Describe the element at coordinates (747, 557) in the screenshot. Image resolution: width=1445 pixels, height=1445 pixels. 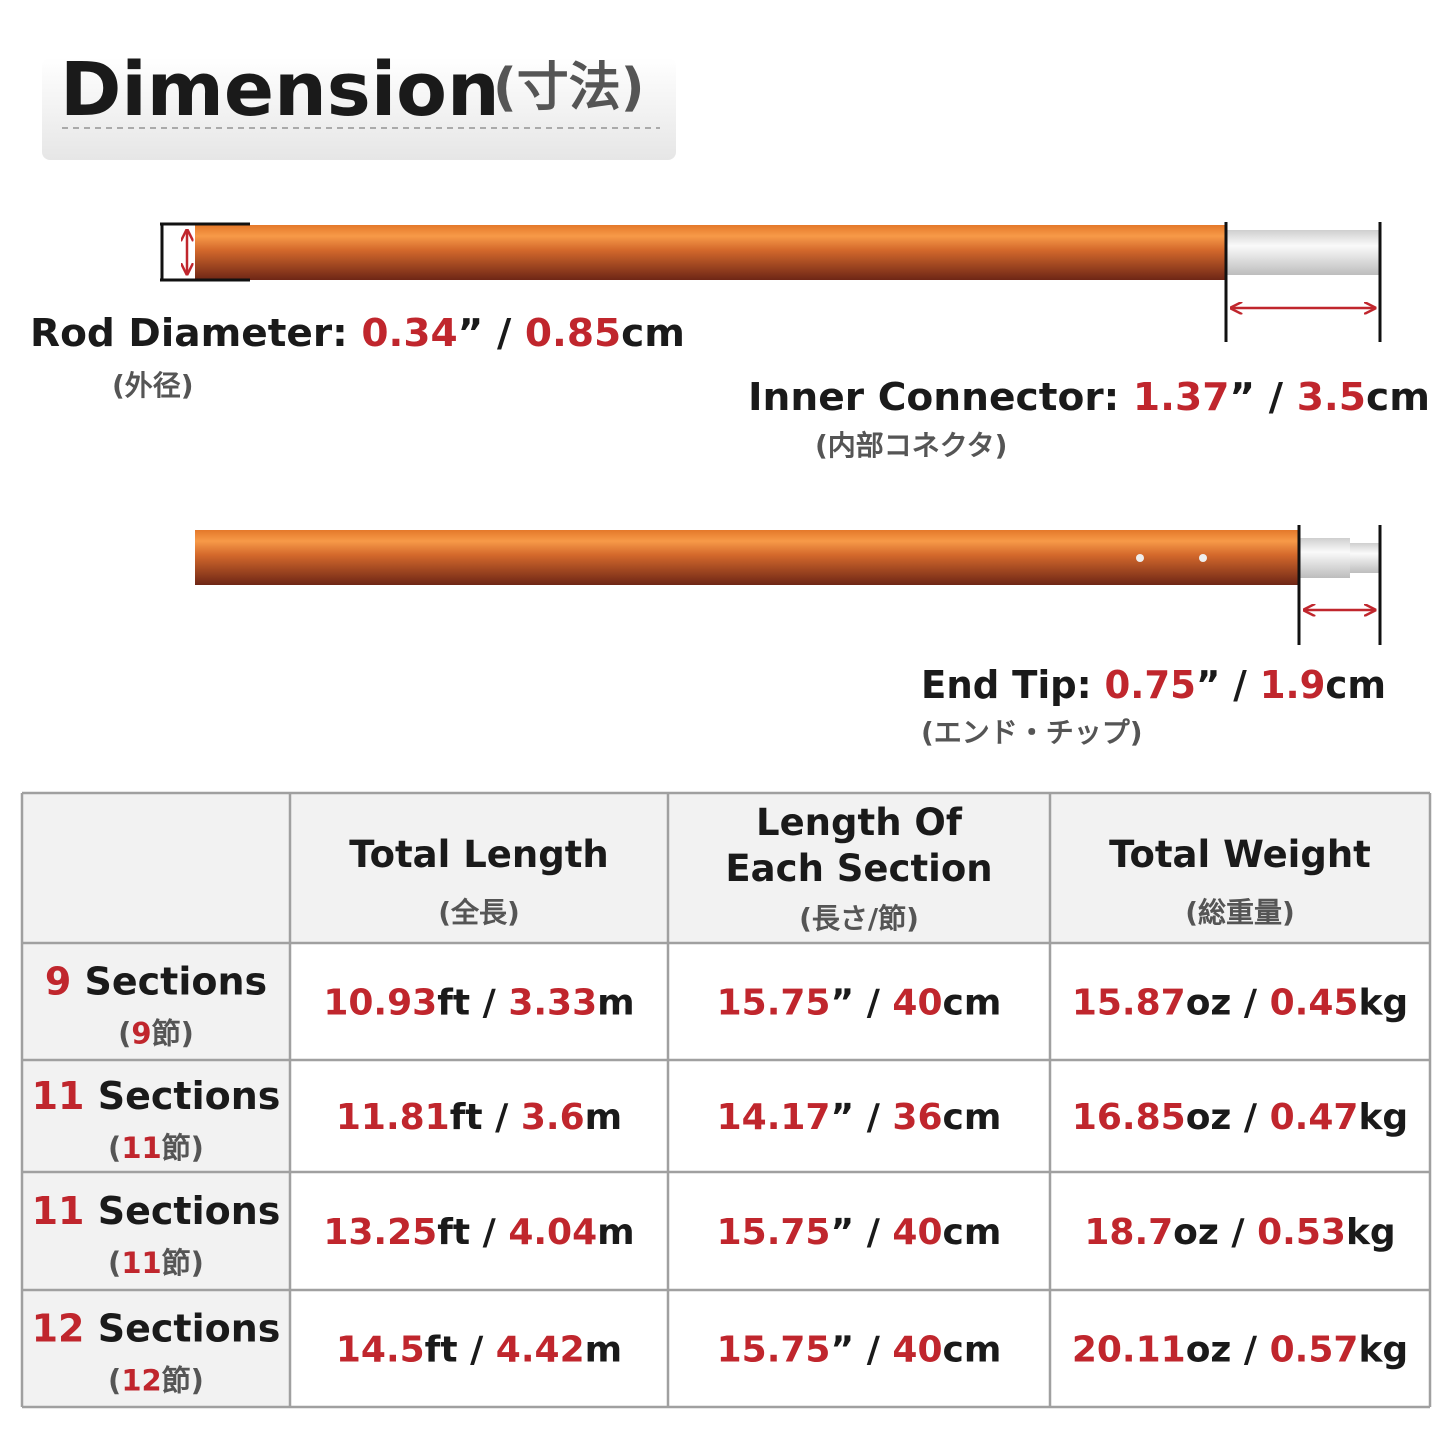
I see `rod` at that location.